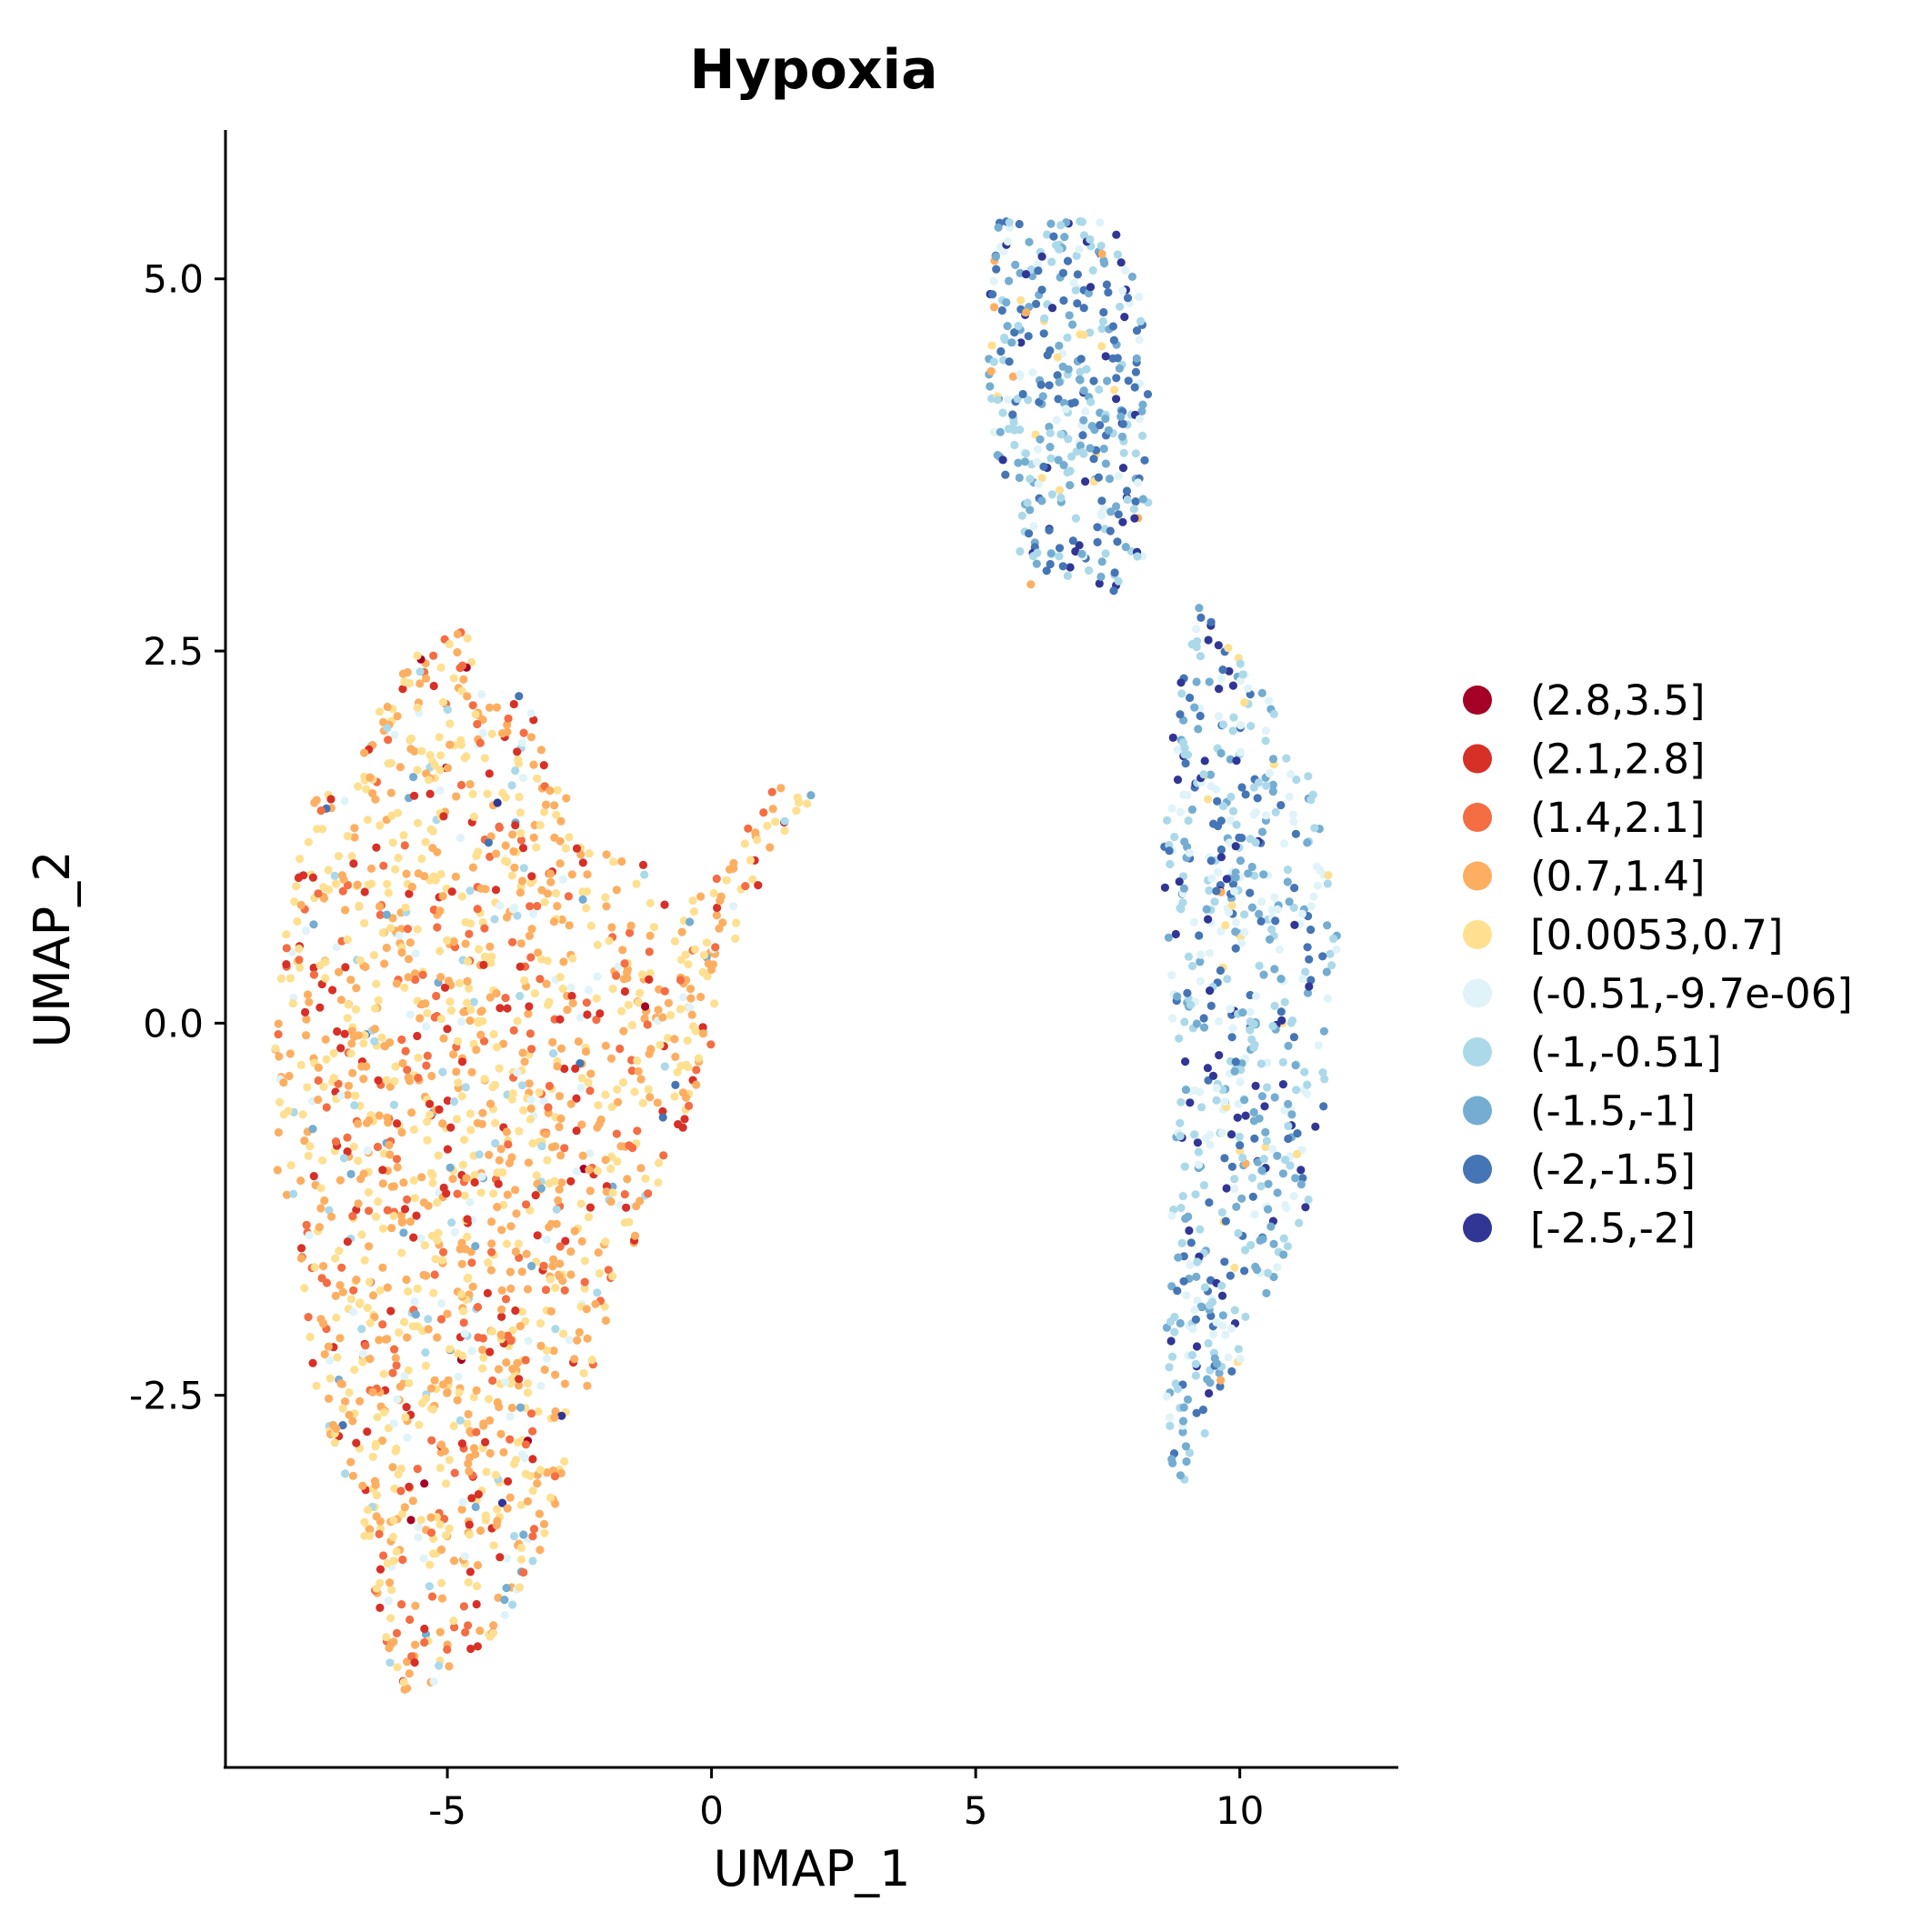  What do you see at coordinates (1618, 818) in the screenshot?
I see `legend-label: (1.4,2.1]` at bounding box center [1618, 818].